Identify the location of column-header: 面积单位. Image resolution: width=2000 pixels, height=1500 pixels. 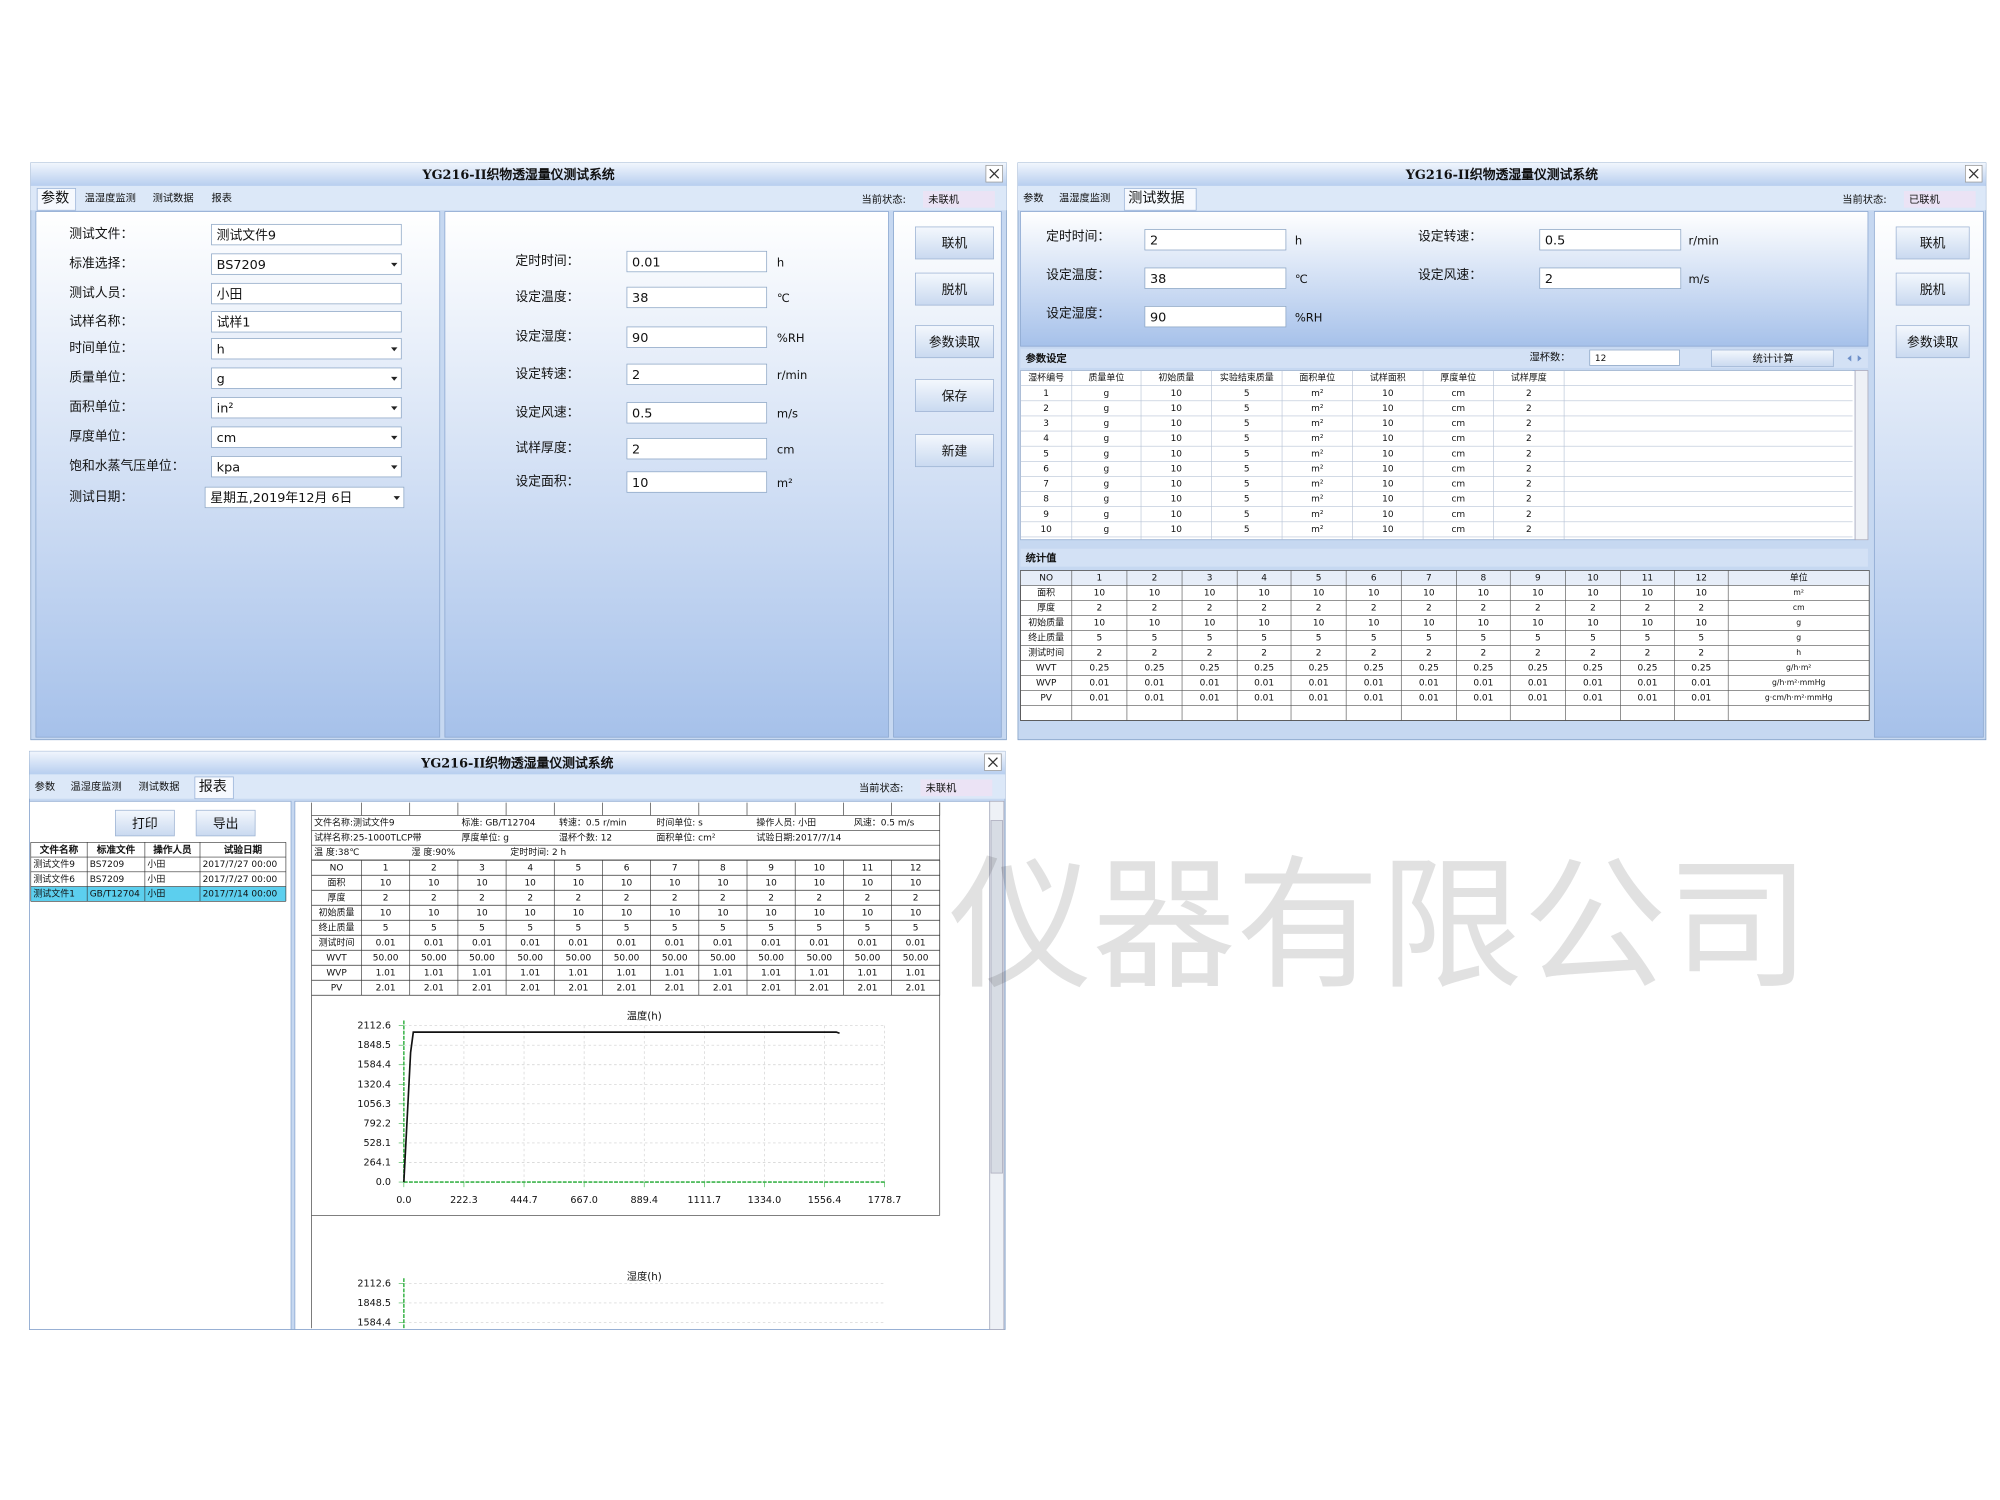
(1317, 378).